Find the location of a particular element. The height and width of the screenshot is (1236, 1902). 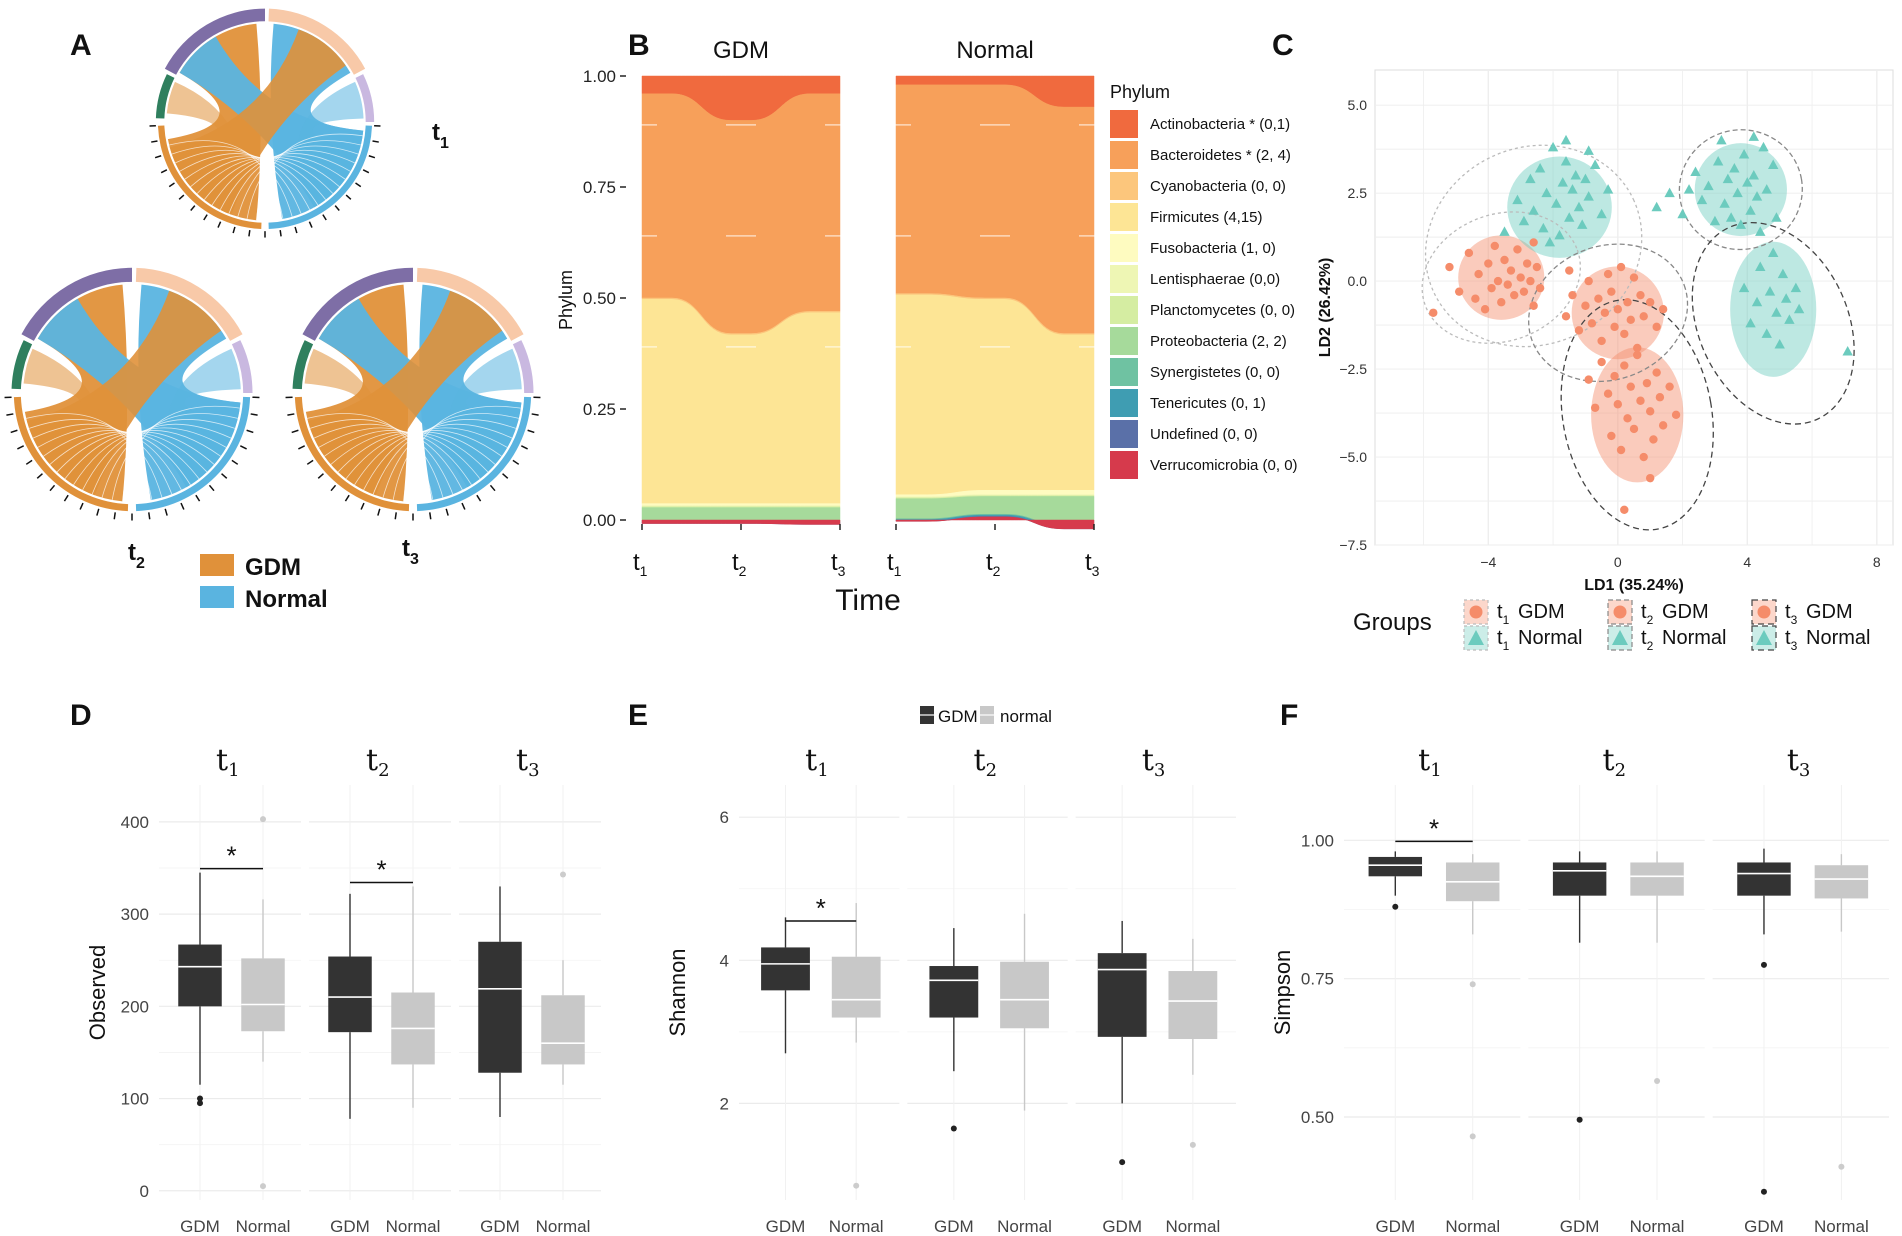

chord-sector-upper-left is located at coordinates (76, 304).